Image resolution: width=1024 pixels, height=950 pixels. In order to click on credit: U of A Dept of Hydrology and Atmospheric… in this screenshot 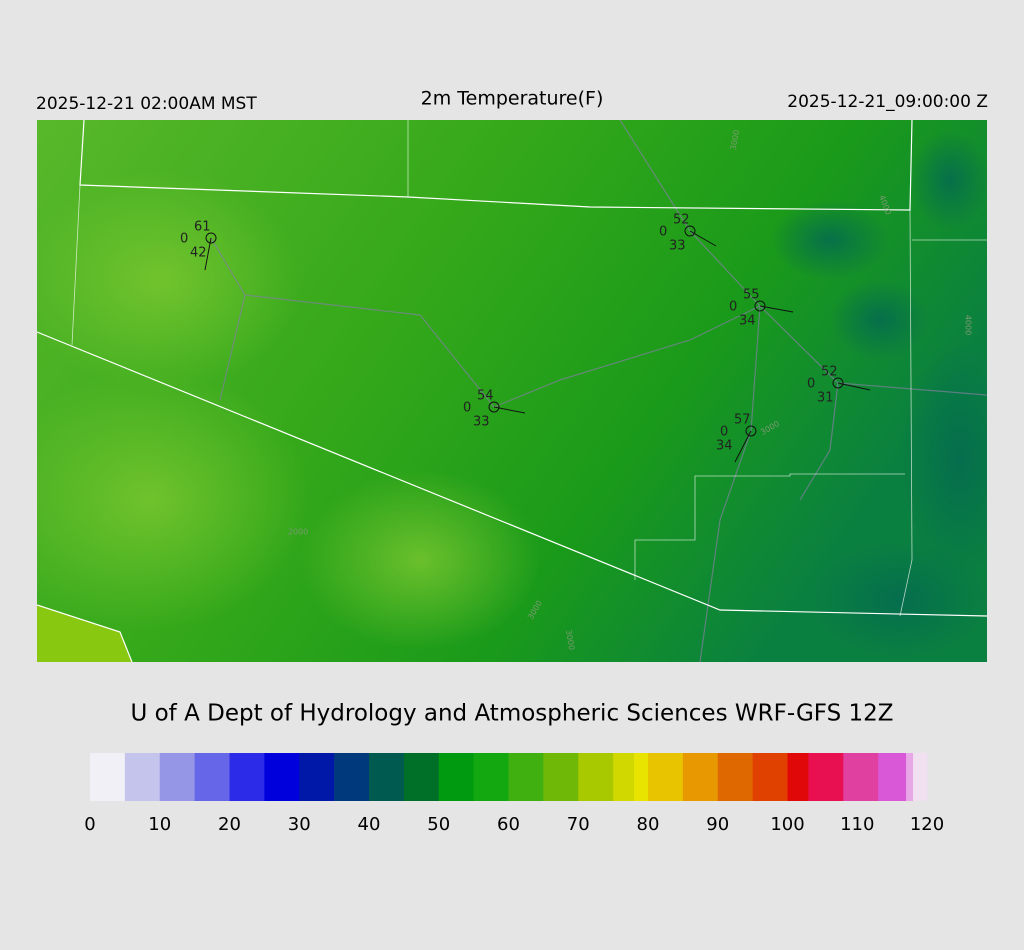, I will do `click(511, 714)`.